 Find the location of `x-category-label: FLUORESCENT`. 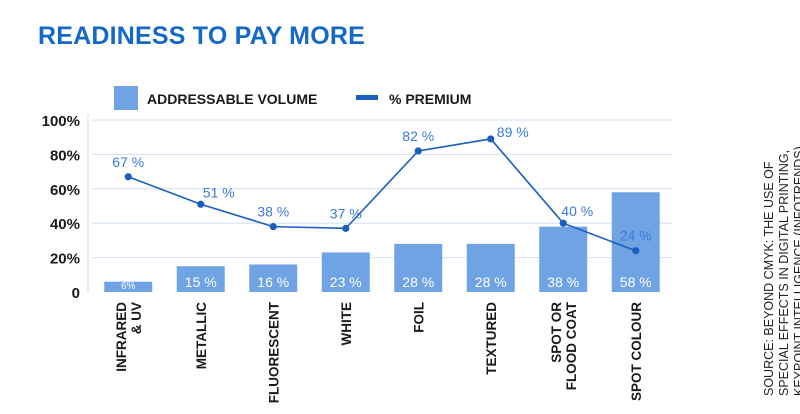

x-category-label: FLUORESCENT is located at coordinates (273, 352).